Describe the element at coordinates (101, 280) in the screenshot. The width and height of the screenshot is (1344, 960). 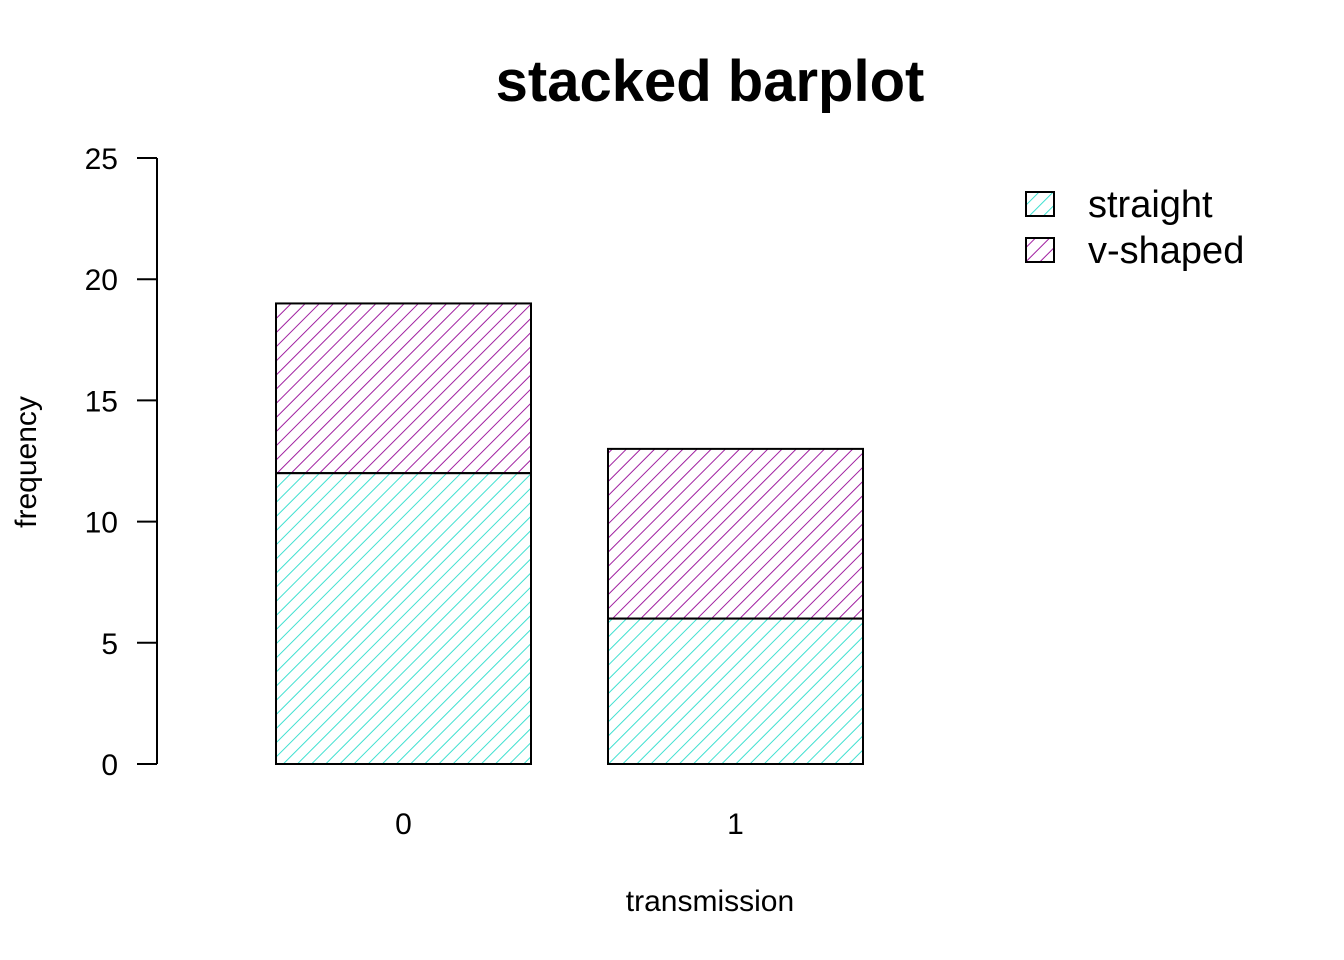
I see `y-tick-label: 20` at that location.